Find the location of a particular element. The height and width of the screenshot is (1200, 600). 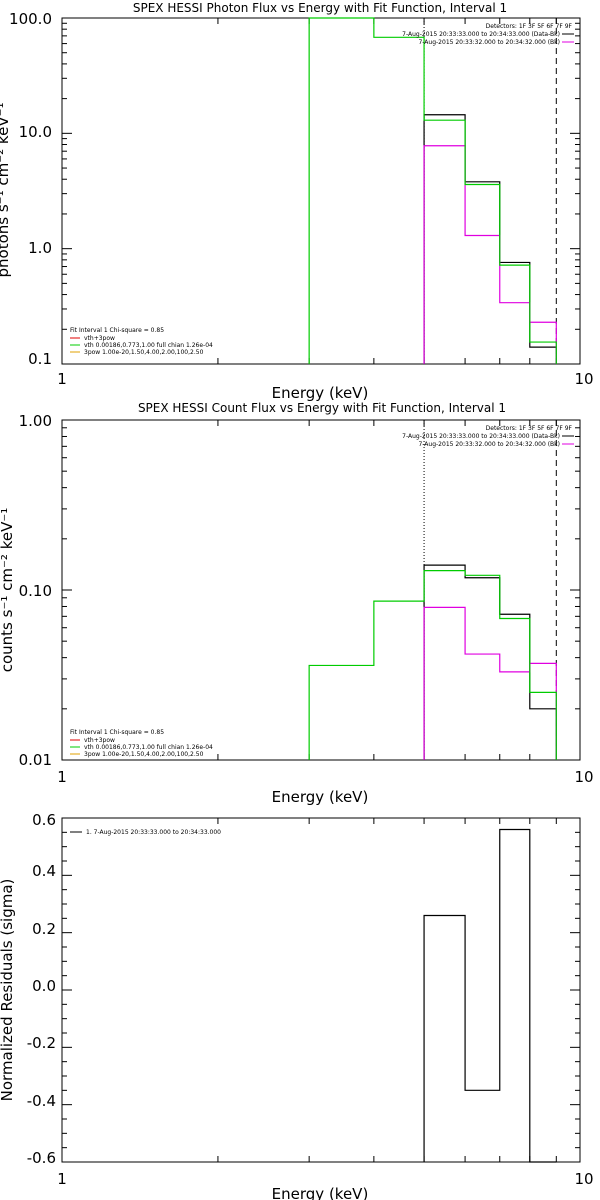

y-tick-label: 0.4 is located at coordinates (44, 871).